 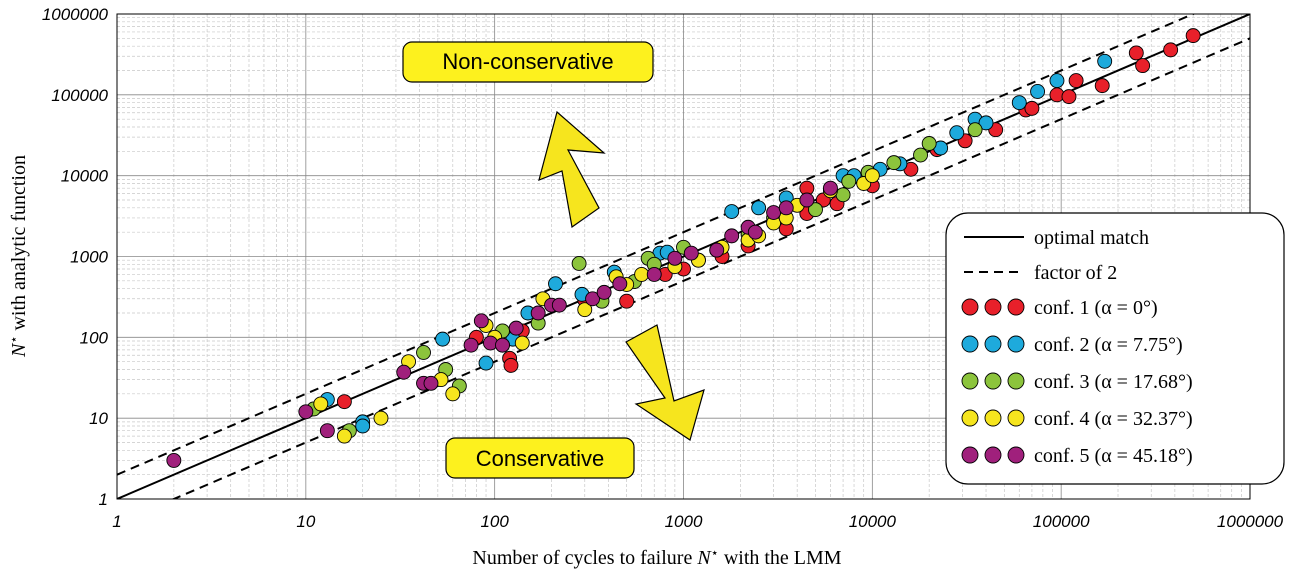 I want to click on svg-text: Conservative, so click(x=540, y=458).